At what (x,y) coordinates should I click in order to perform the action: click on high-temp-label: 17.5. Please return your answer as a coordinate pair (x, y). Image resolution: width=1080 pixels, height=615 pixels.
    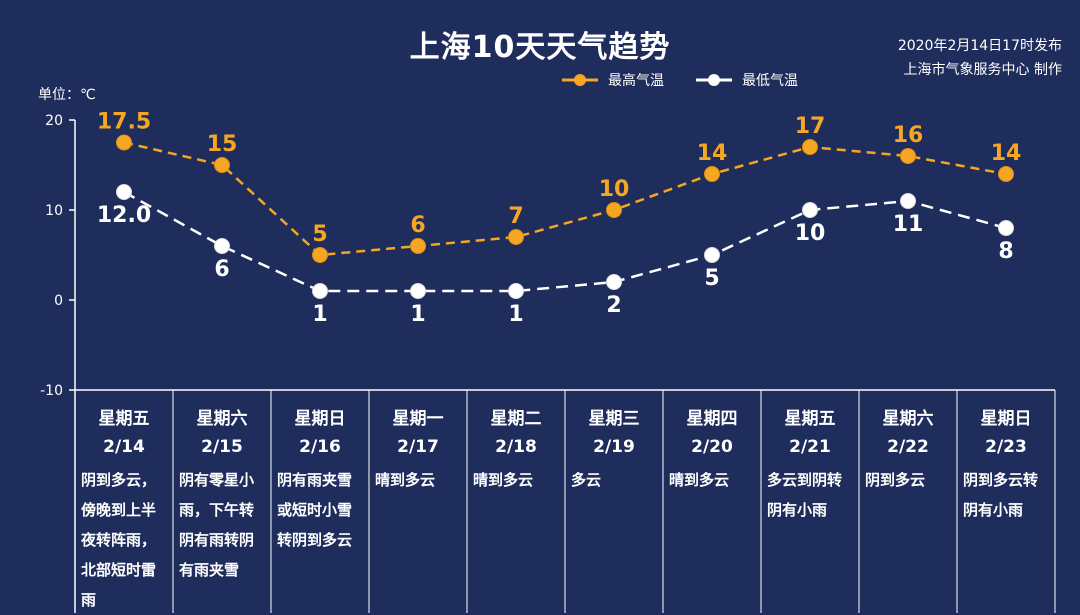
    Looking at the image, I should click on (124, 122).